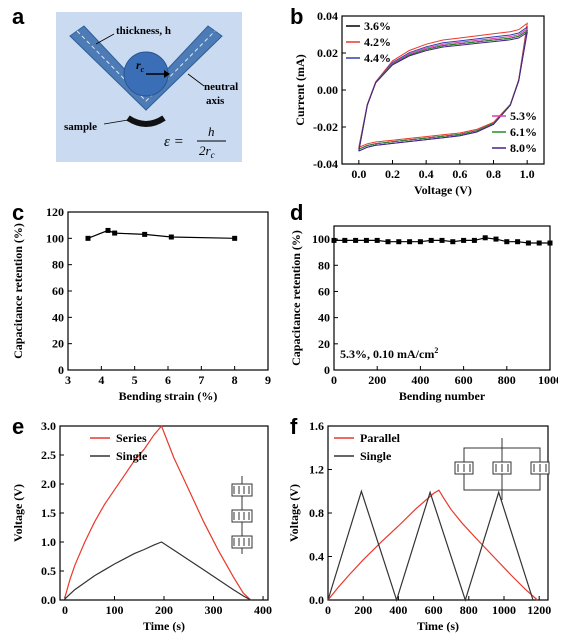 This screenshot has height=644, width=566. I want to click on annotation-text: 5.3%, 0.10 mA/cm, so click(387, 354).